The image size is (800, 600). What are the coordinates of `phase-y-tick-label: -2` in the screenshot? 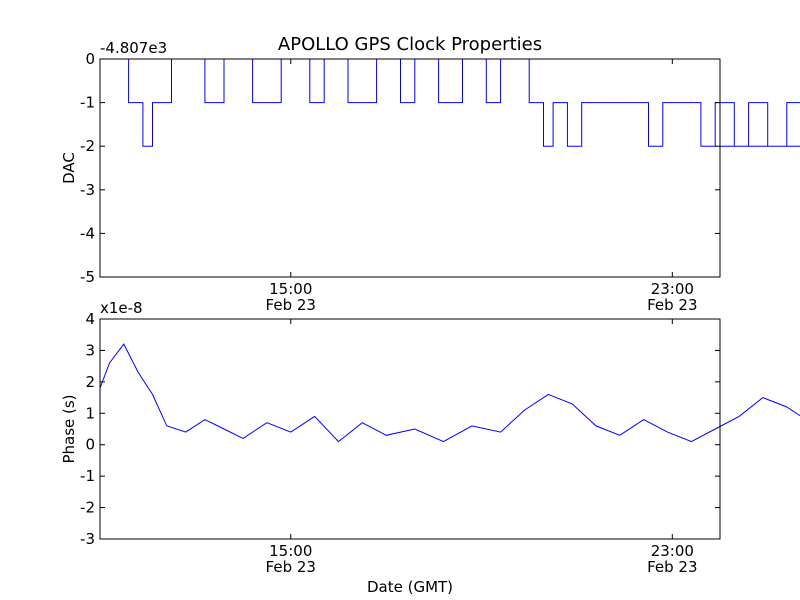 It's located at (87, 508).